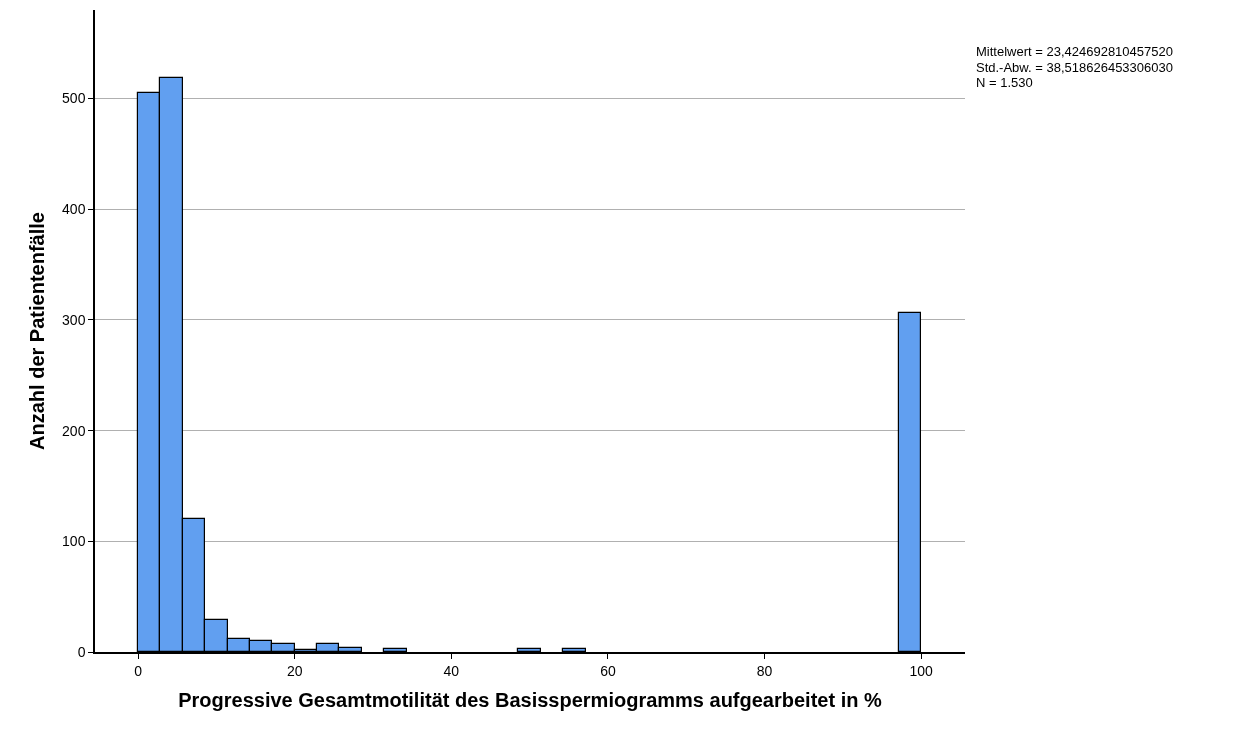  What do you see at coordinates (138, 670) in the screenshot?
I see `x-tick-label: 0` at bounding box center [138, 670].